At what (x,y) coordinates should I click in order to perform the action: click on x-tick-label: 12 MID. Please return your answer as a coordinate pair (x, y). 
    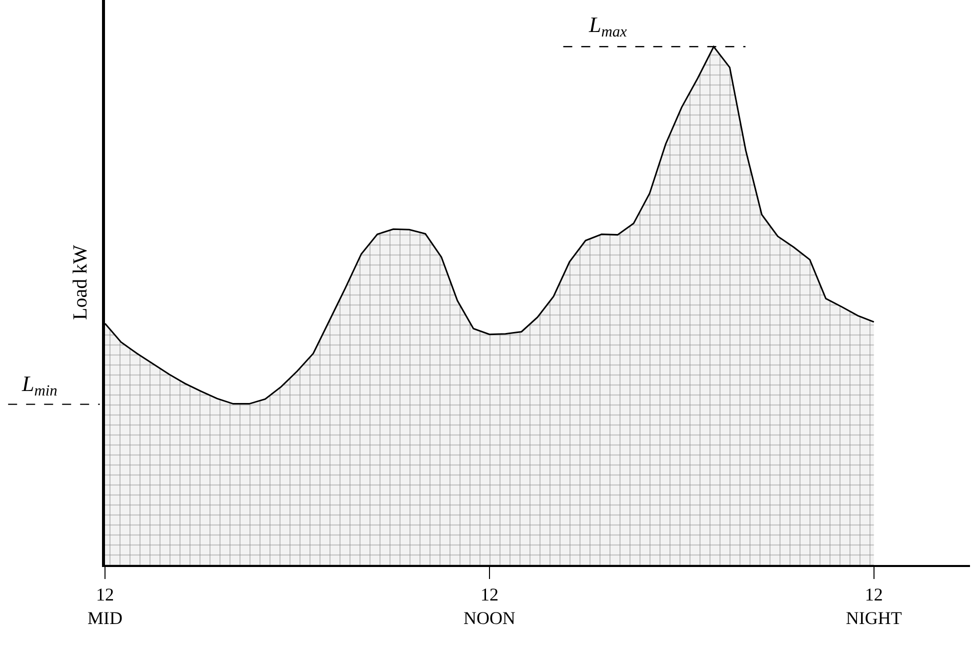
    Looking at the image, I should click on (105, 606).